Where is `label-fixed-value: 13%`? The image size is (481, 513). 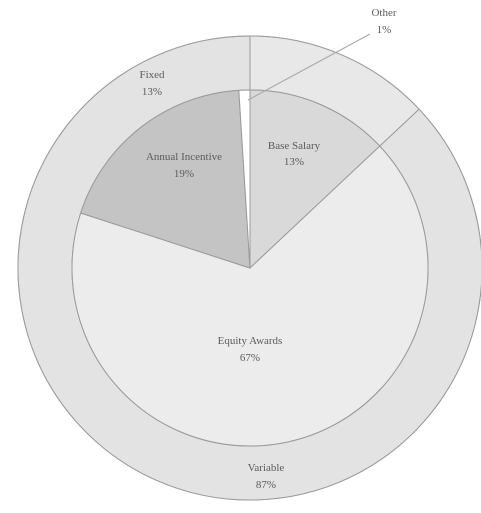
label-fixed-value: 13% is located at coordinates (152, 92).